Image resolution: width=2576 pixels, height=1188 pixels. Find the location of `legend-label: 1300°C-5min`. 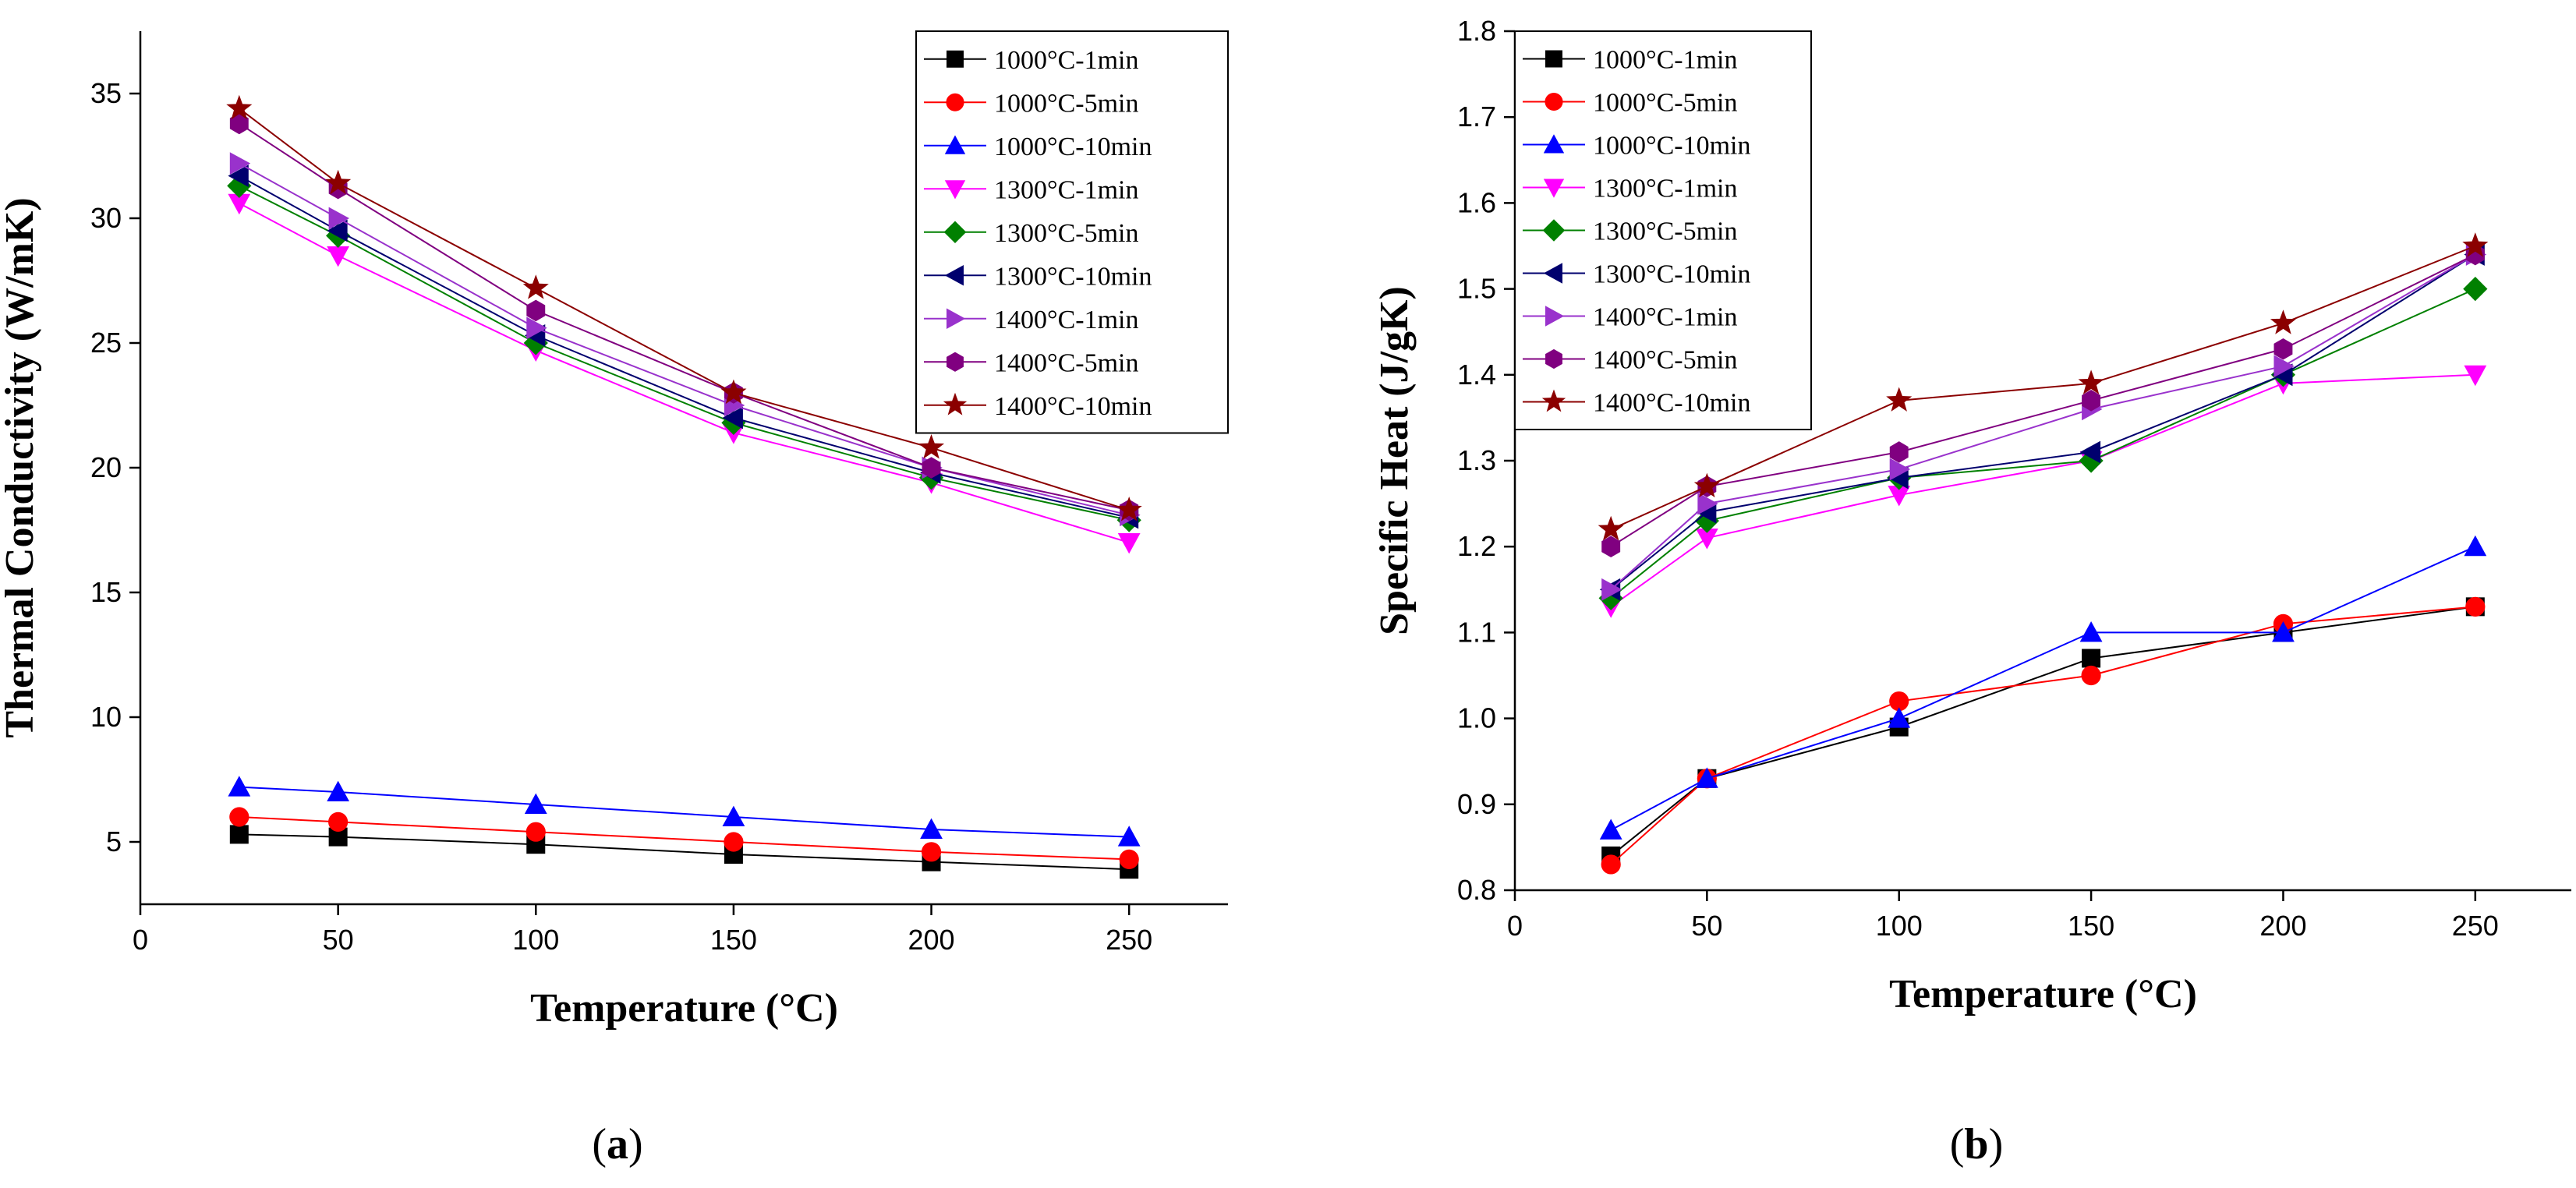

legend-label: 1300°C-5min is located at coordinates (1066, 233).